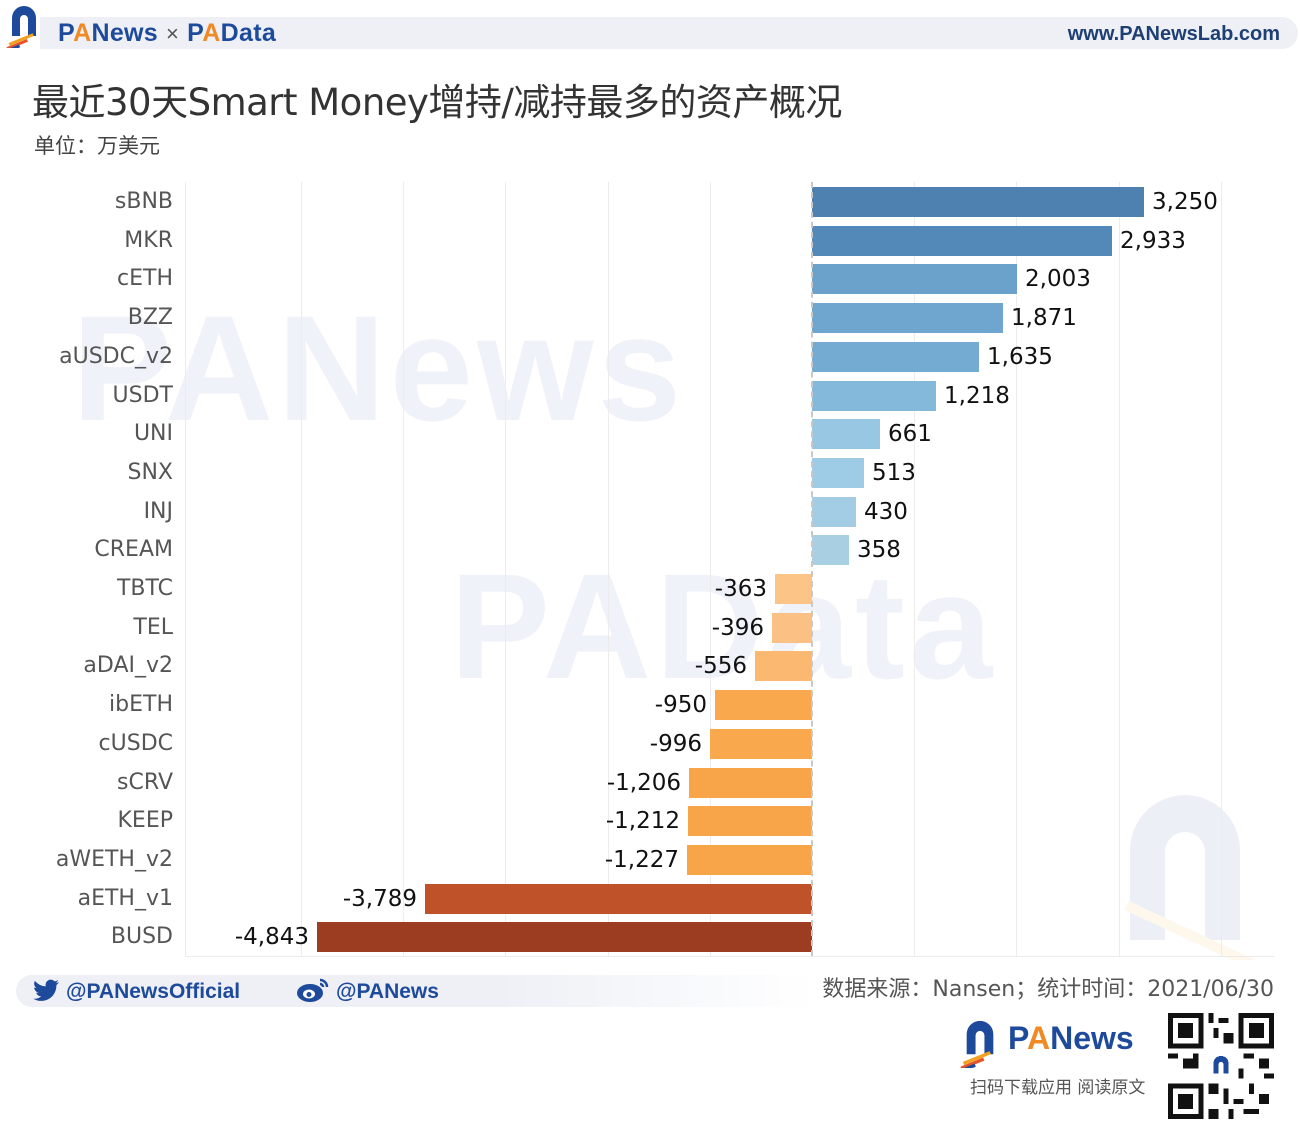  Describe the element at coordinates (642, 821) in the screenshot. I see `value-label: -1,212` at that location.